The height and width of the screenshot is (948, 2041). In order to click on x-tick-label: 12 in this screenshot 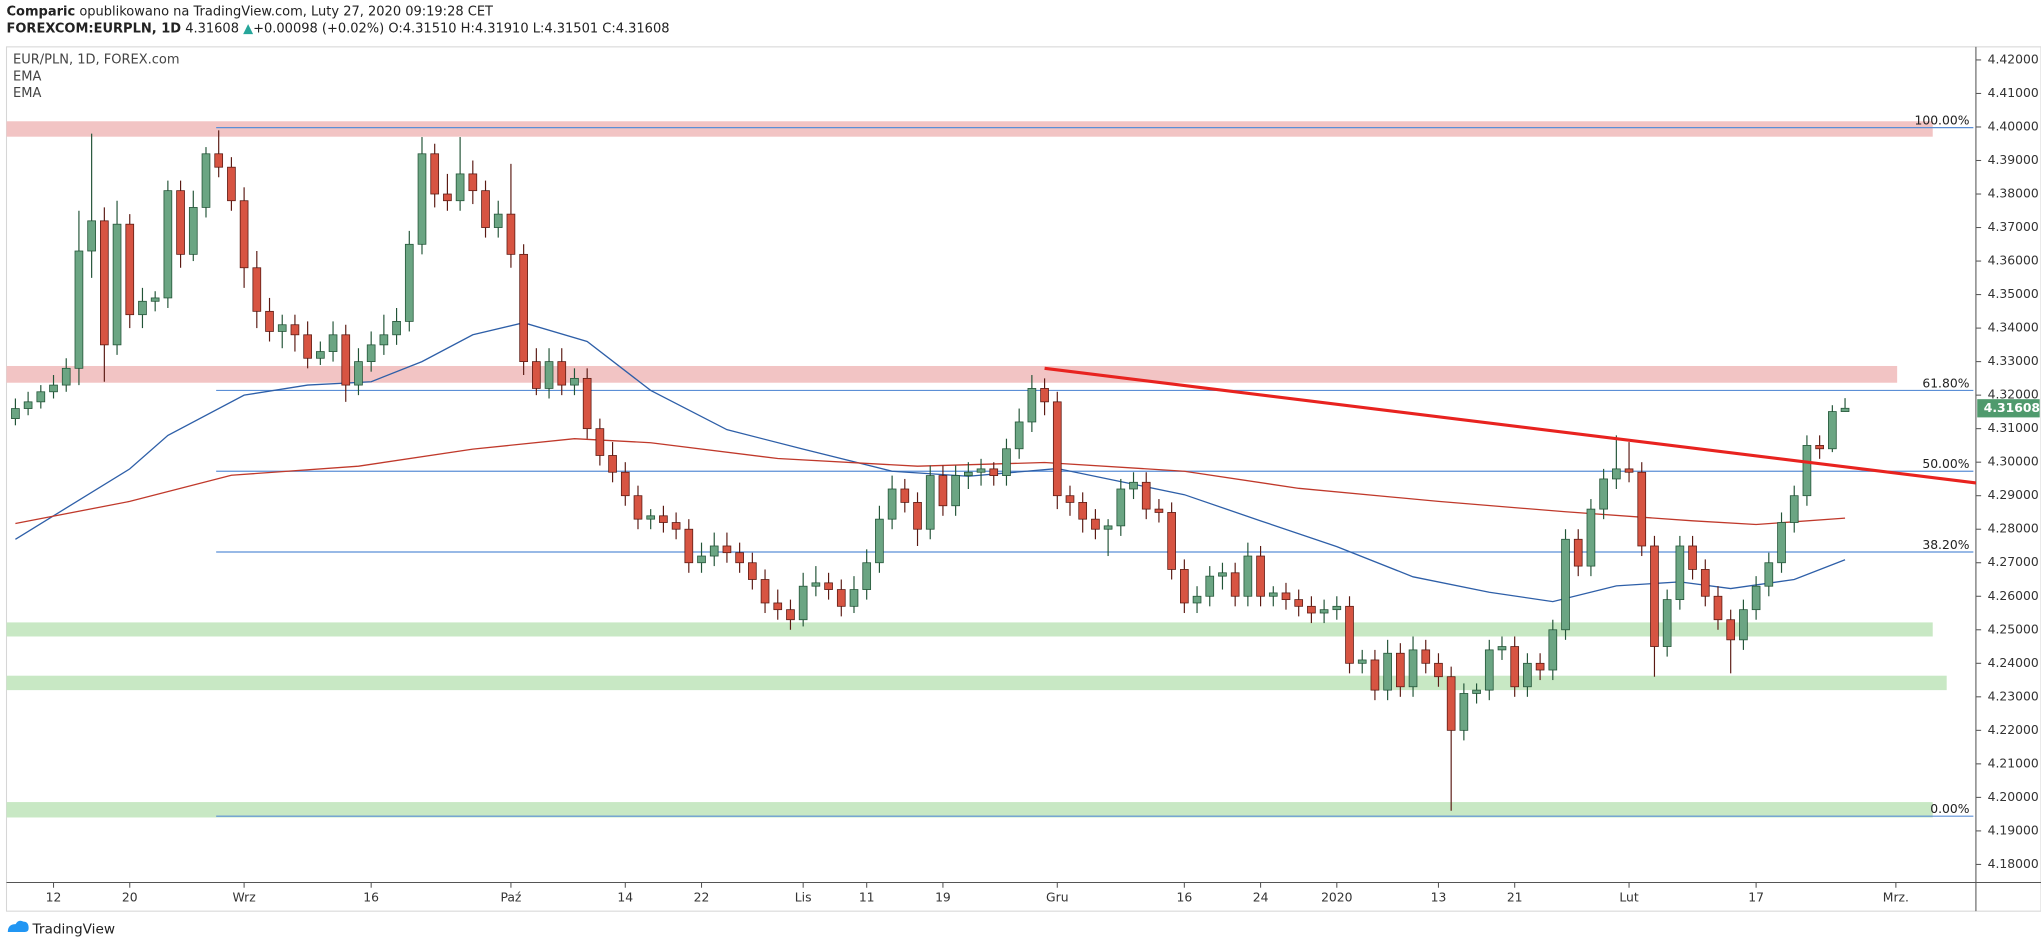, I will do `click(54, 898)`.